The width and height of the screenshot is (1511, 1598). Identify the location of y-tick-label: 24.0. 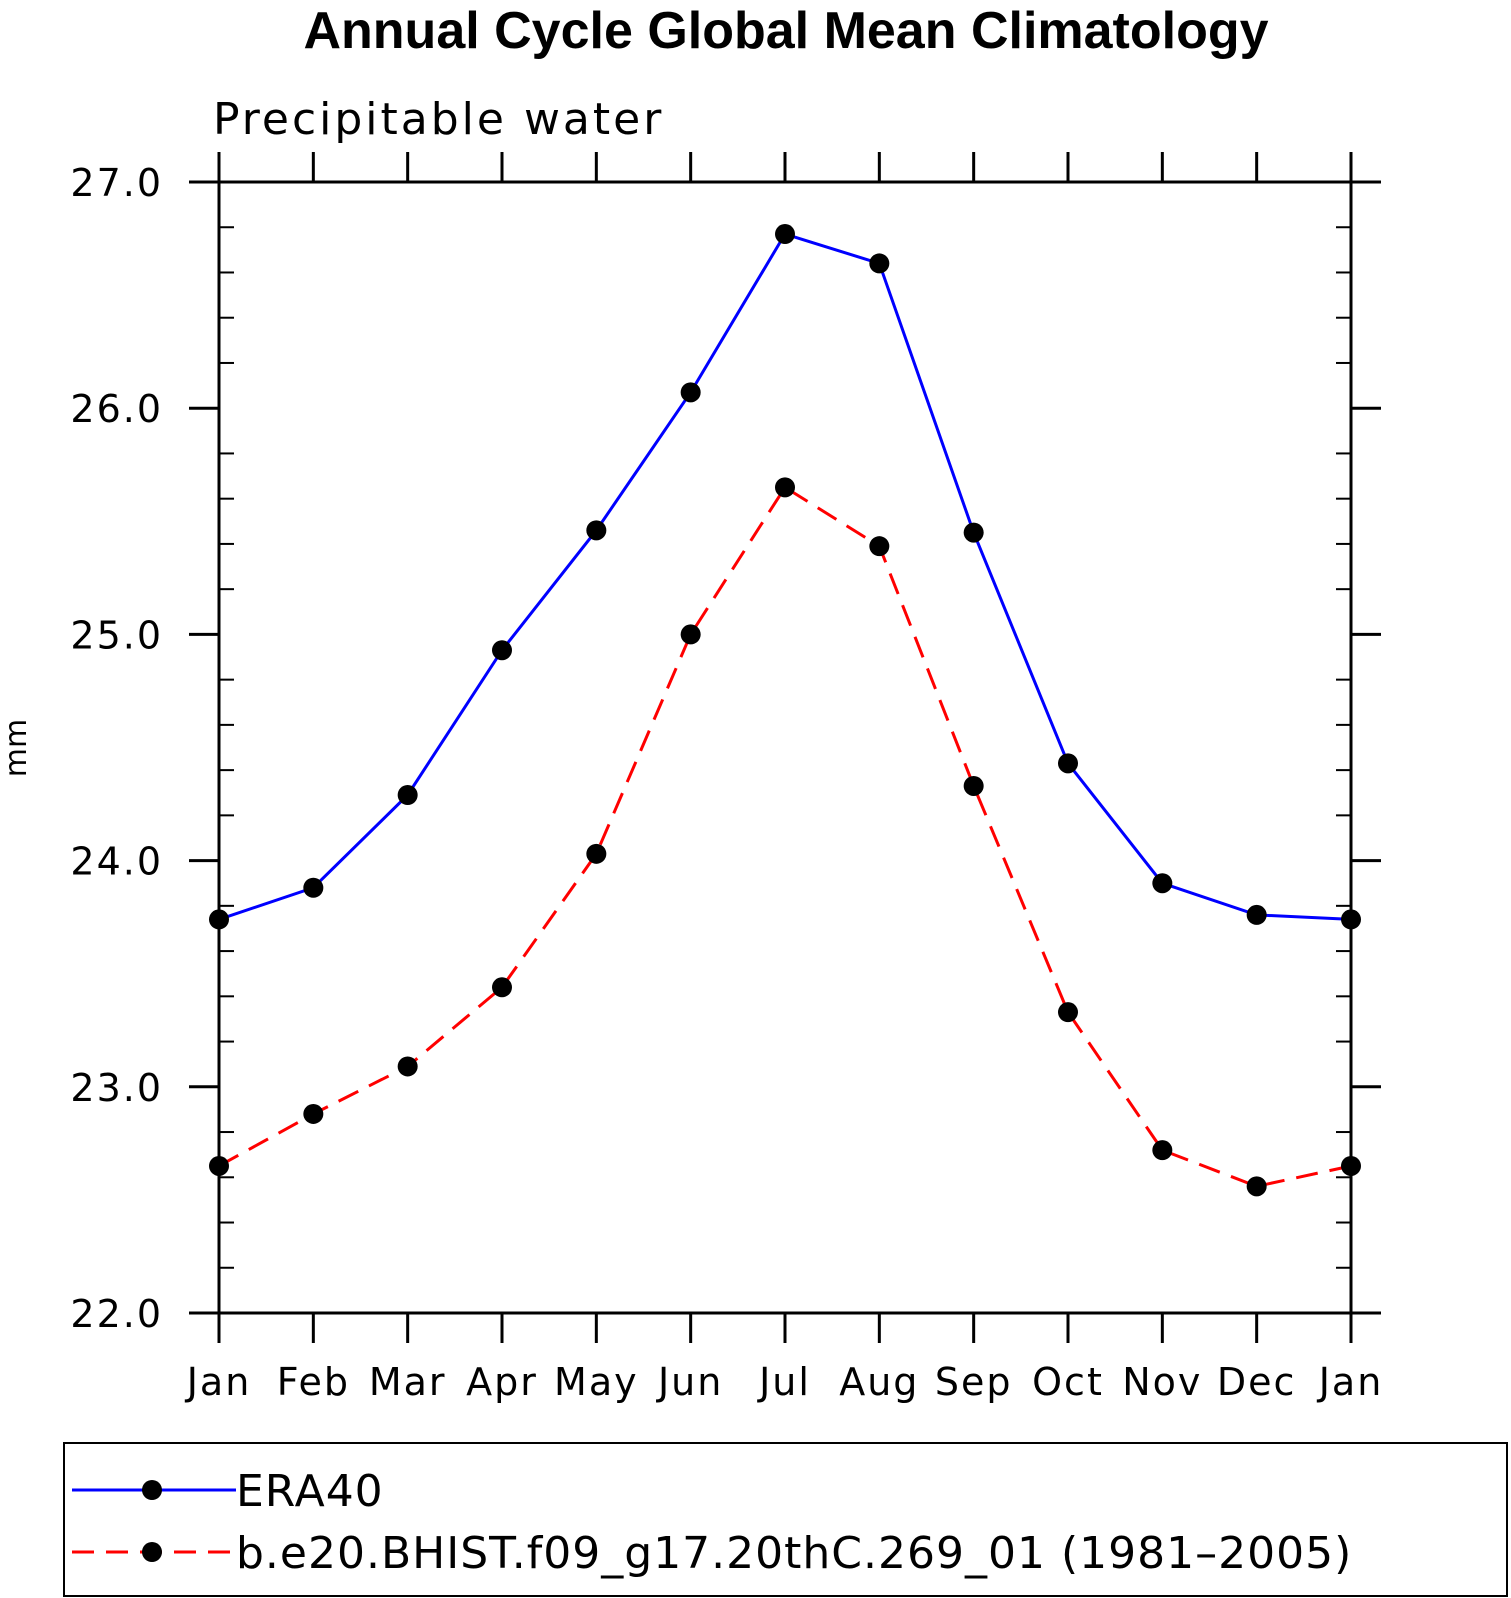
(116, 862).